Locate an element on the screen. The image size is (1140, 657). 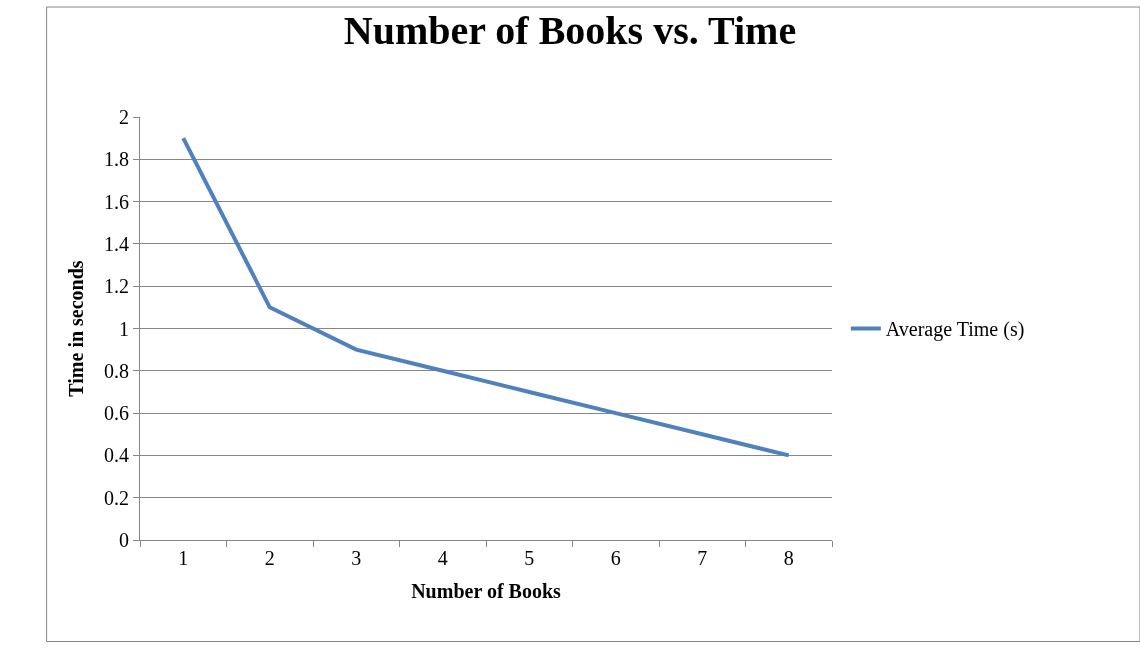
x-tick-label: 1 is located at coordinates (183, 558).